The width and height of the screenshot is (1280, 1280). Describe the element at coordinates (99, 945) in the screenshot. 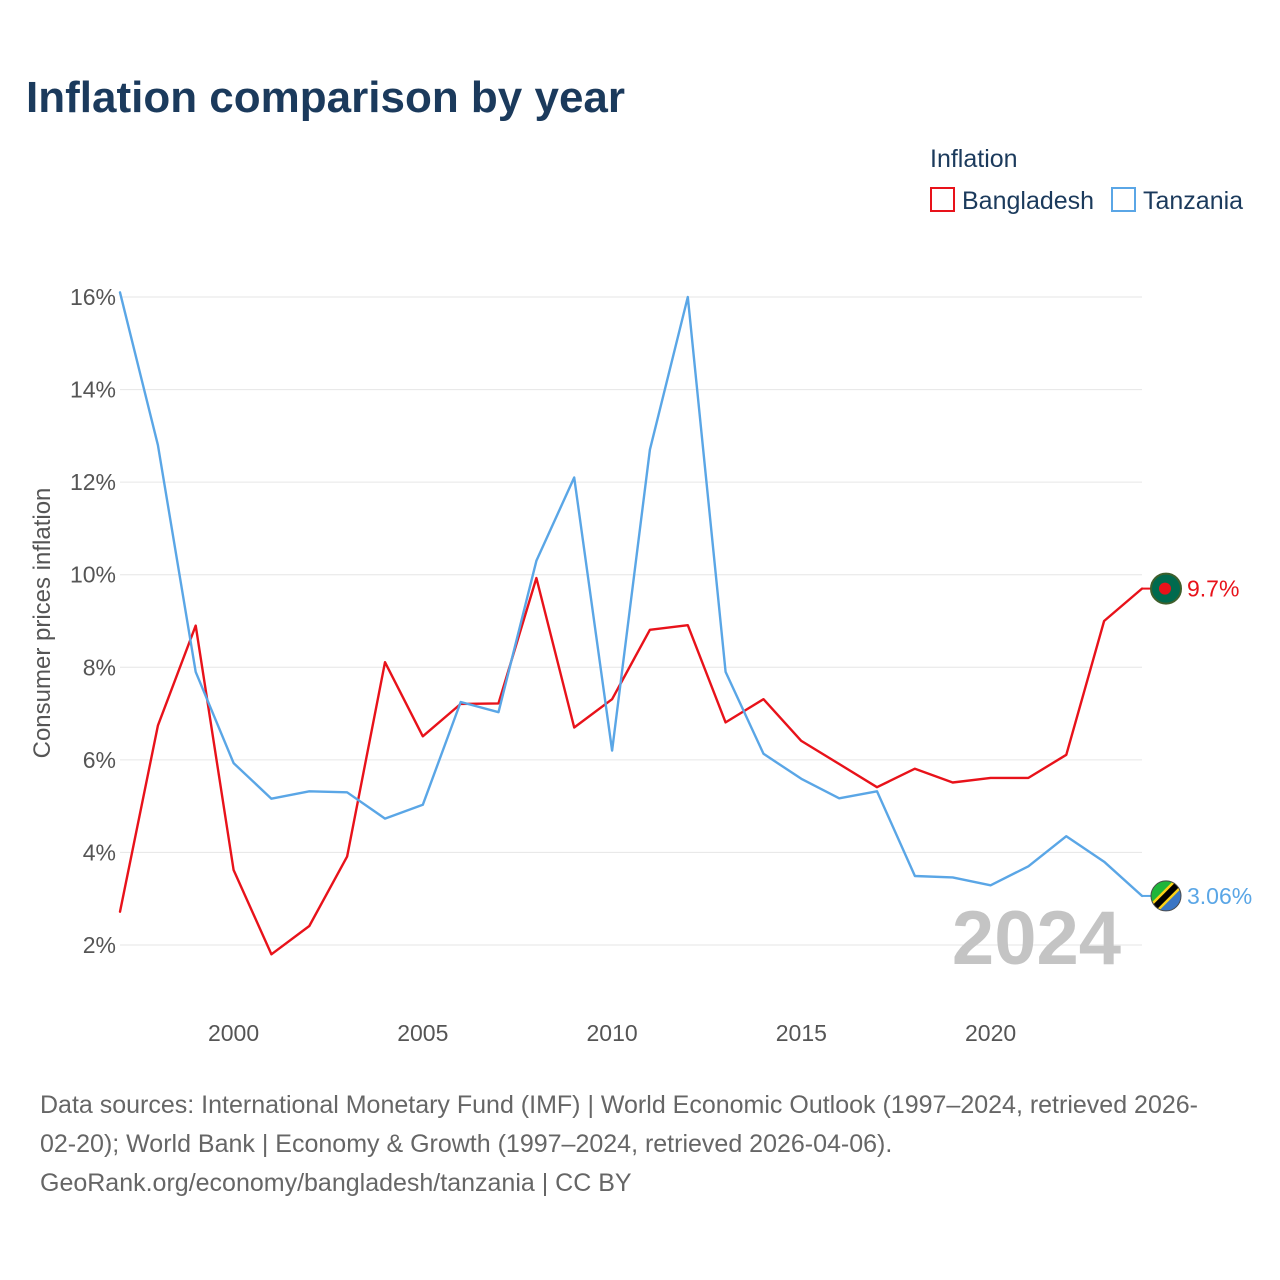

I see `y-tick-label: 2%` at that location.